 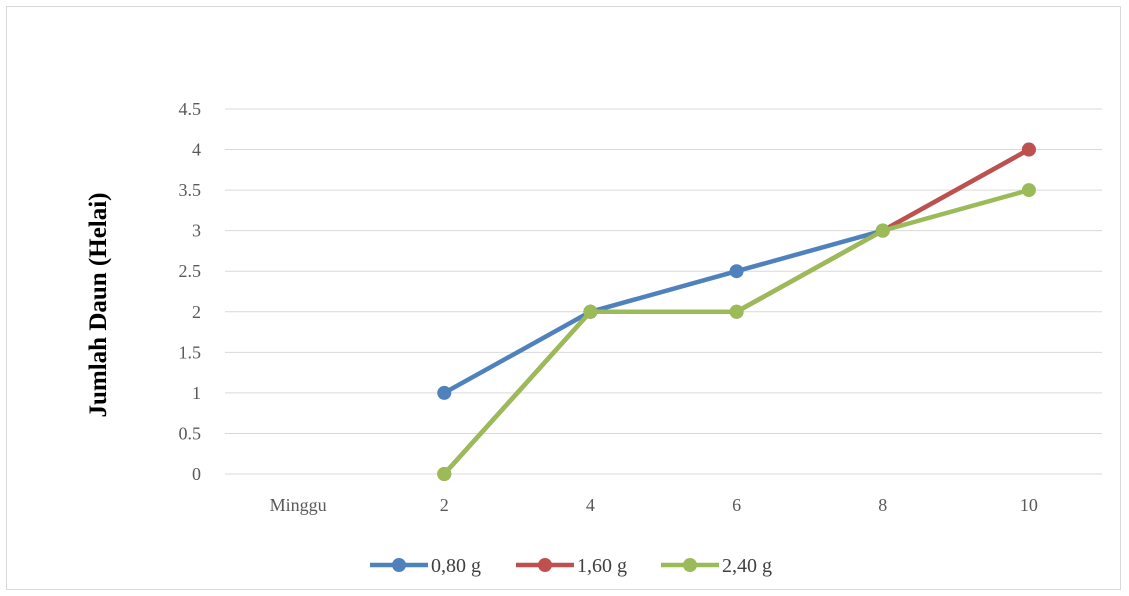 I want to click on x-tick-label: 4, so click(x=590, y=505).